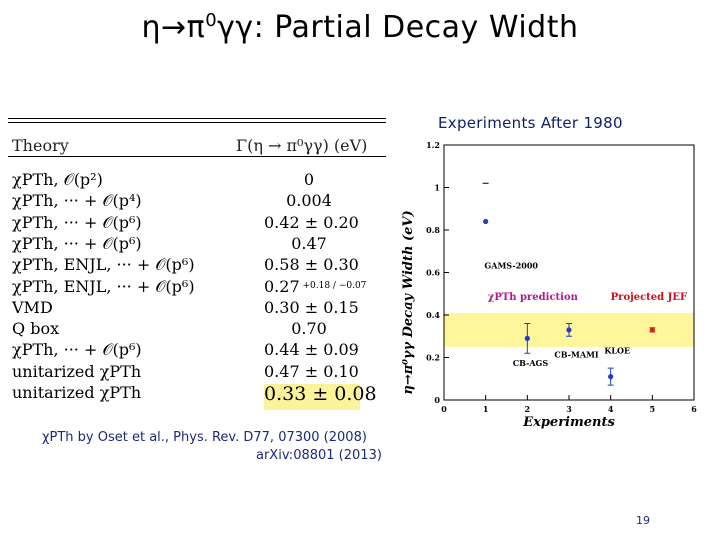  I want to click on page-number: 19, so click(643, 520).